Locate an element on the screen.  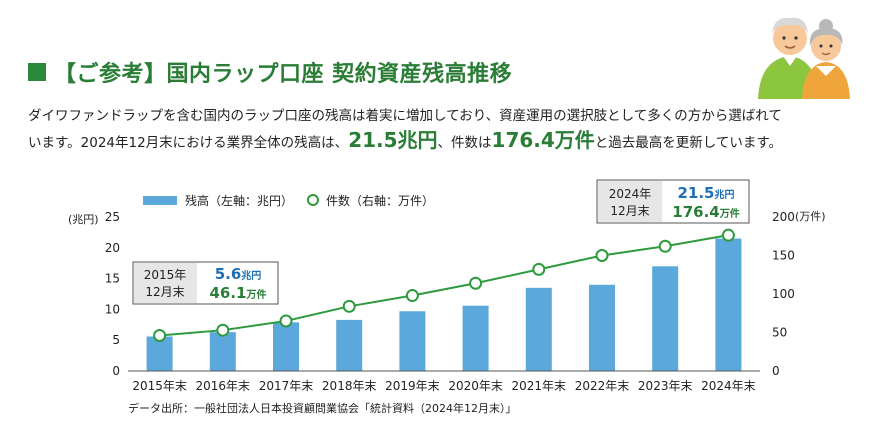
annotation-2024-balance: 21.5兆円 is located at coordinates (705, 193).